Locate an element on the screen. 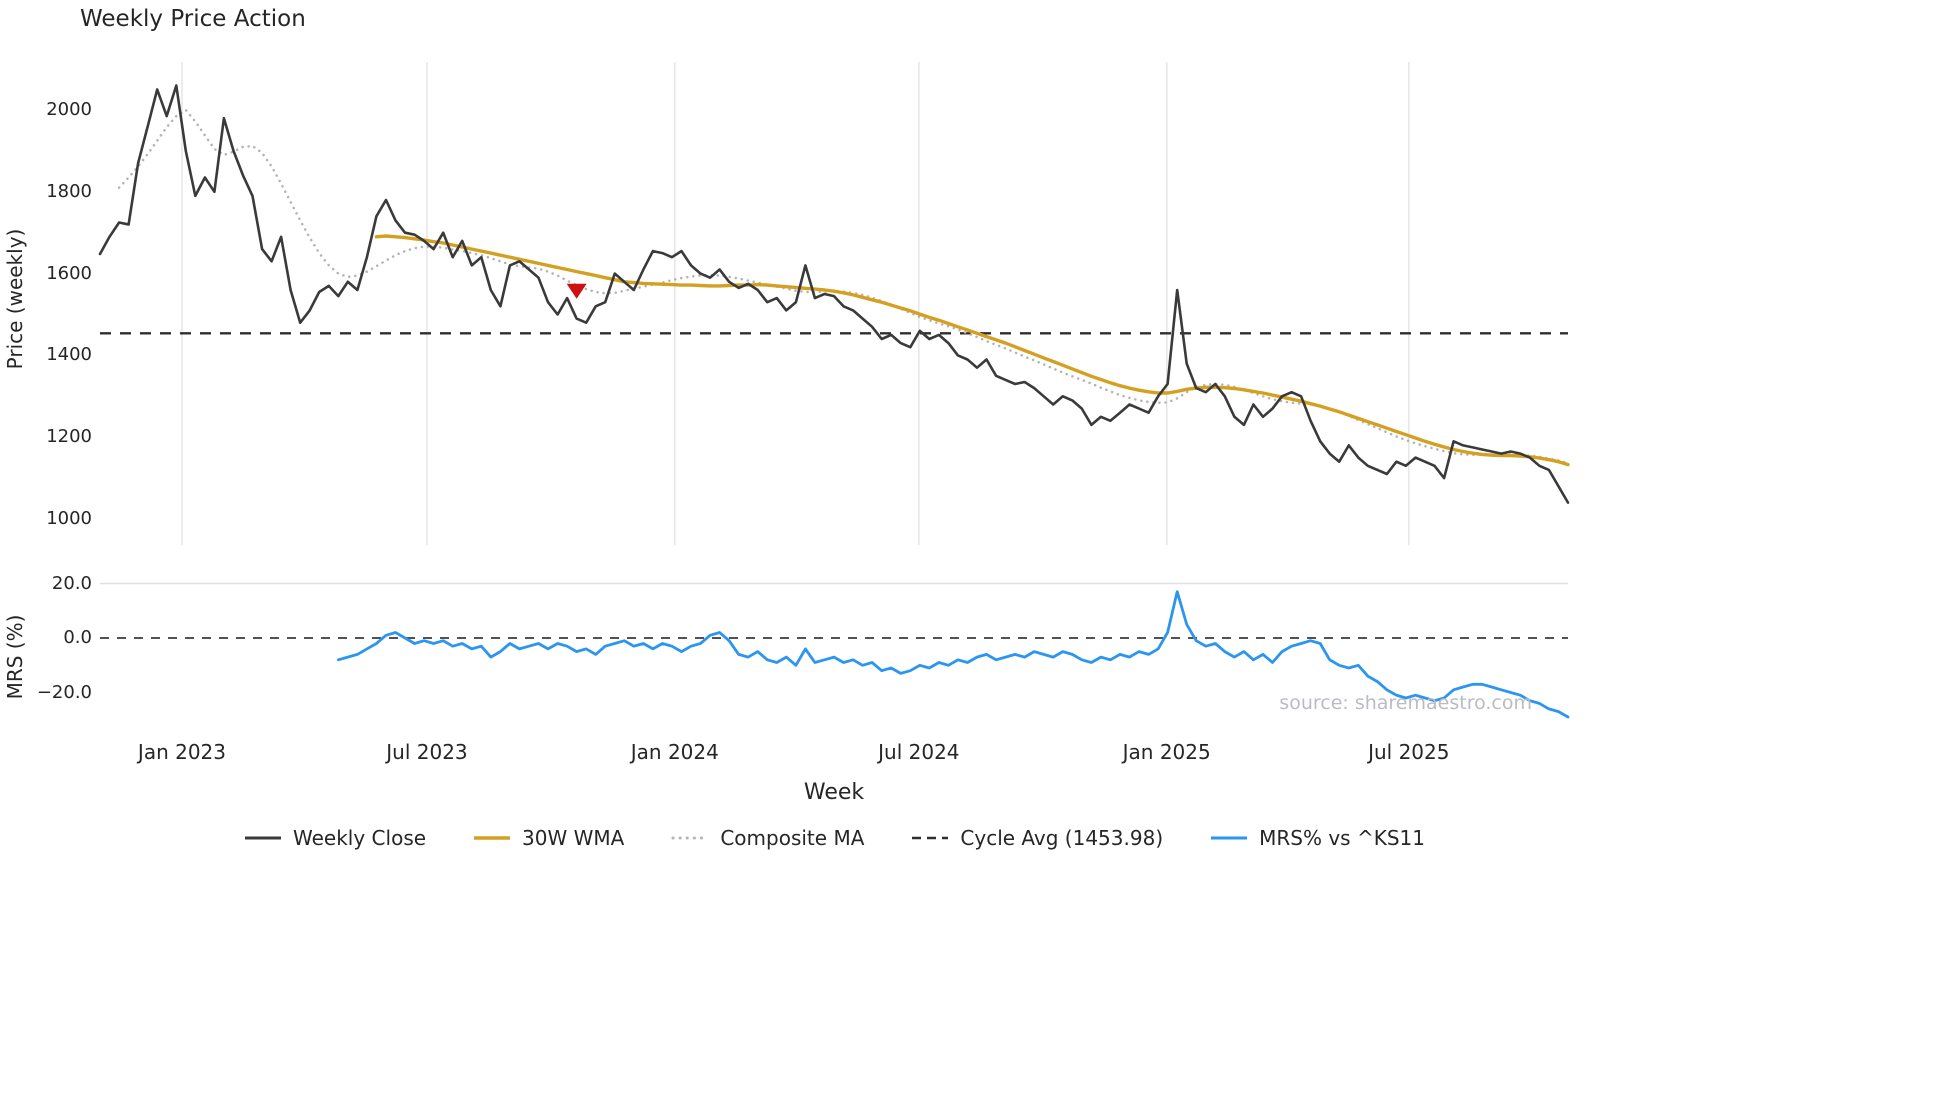 Image resolution: width=1960 pixels, height=1102 pixels. price-ytick-label: 1800 is located at coordinates (69, 191).